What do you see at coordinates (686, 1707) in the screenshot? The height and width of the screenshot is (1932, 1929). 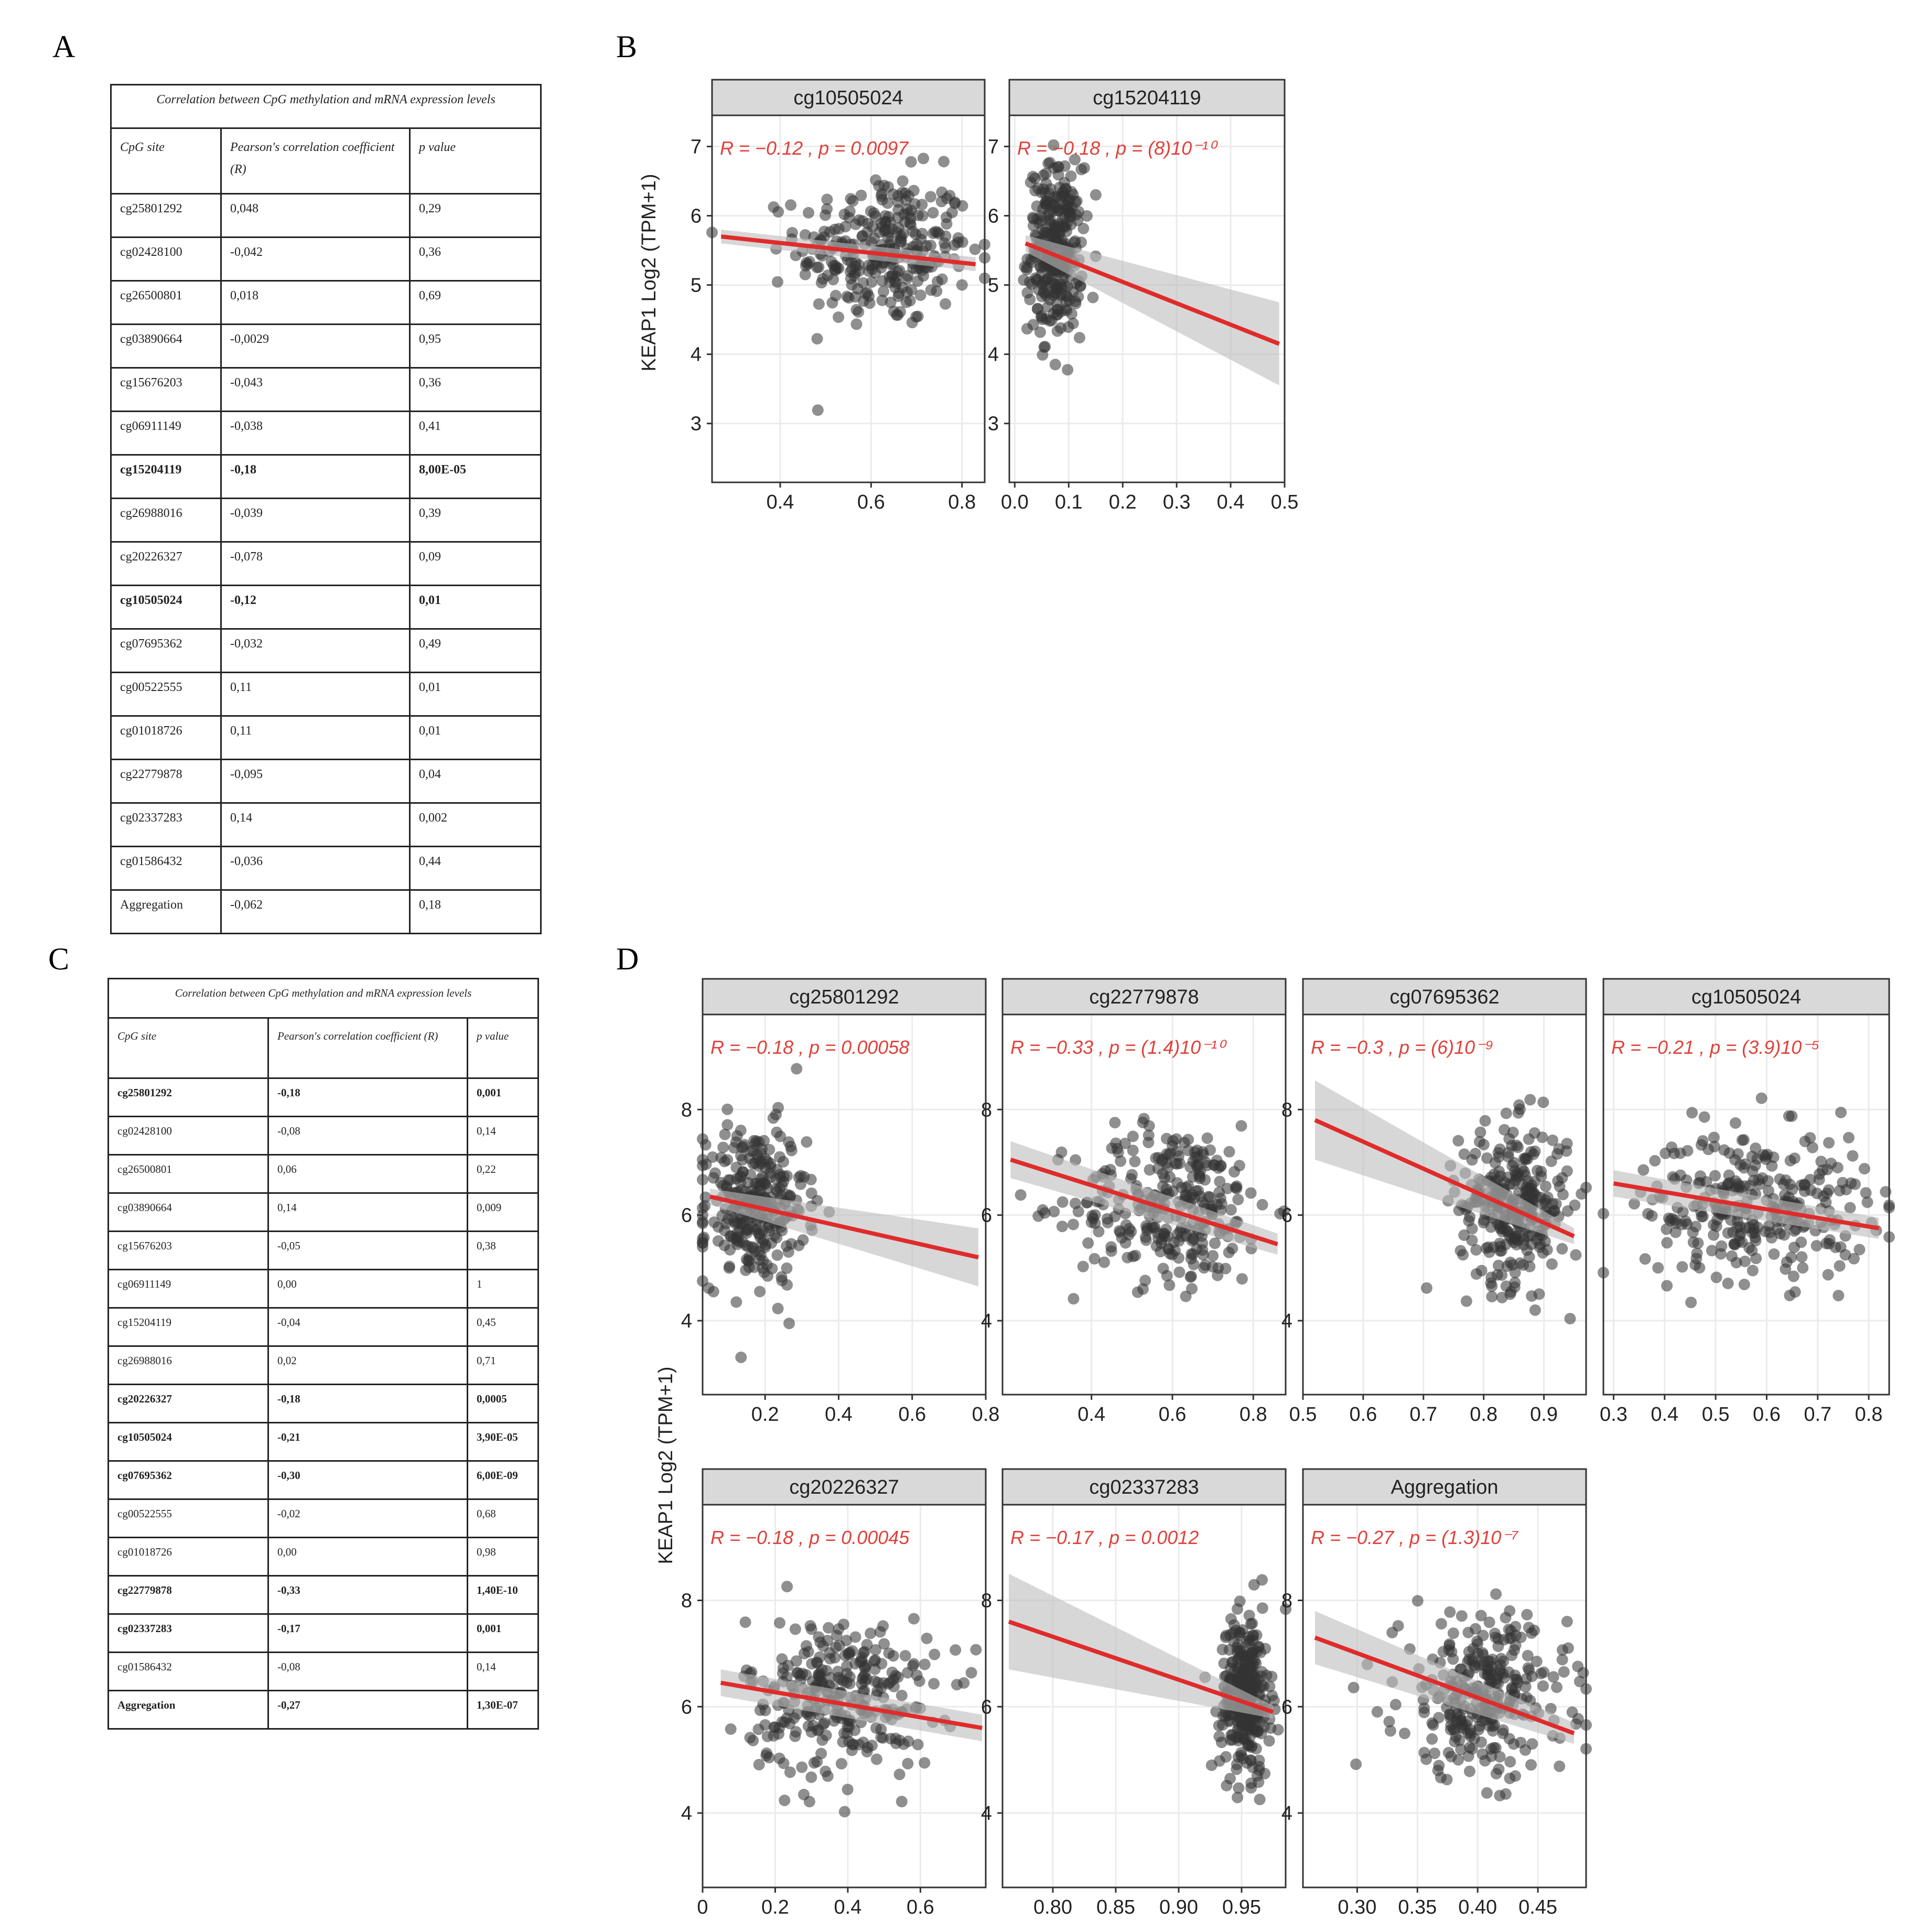 I see `y-tick-label: 6` at bounding box center [686, 1707].